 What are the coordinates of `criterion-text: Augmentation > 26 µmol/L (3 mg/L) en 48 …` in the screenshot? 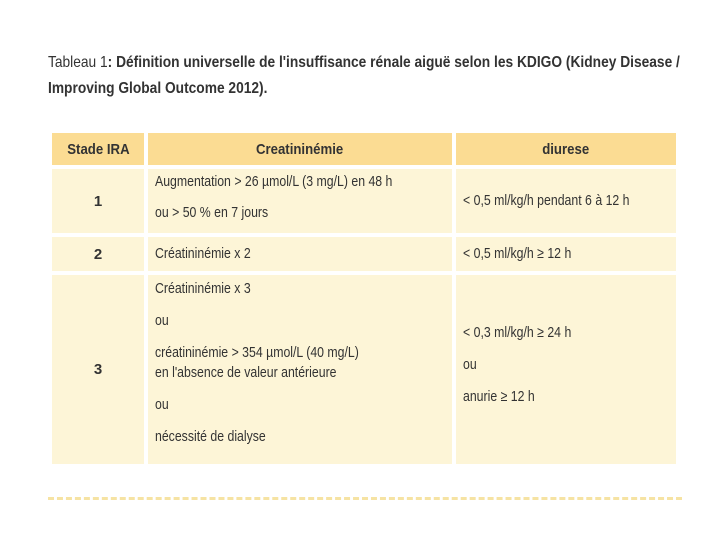 It's located at (274, 181).